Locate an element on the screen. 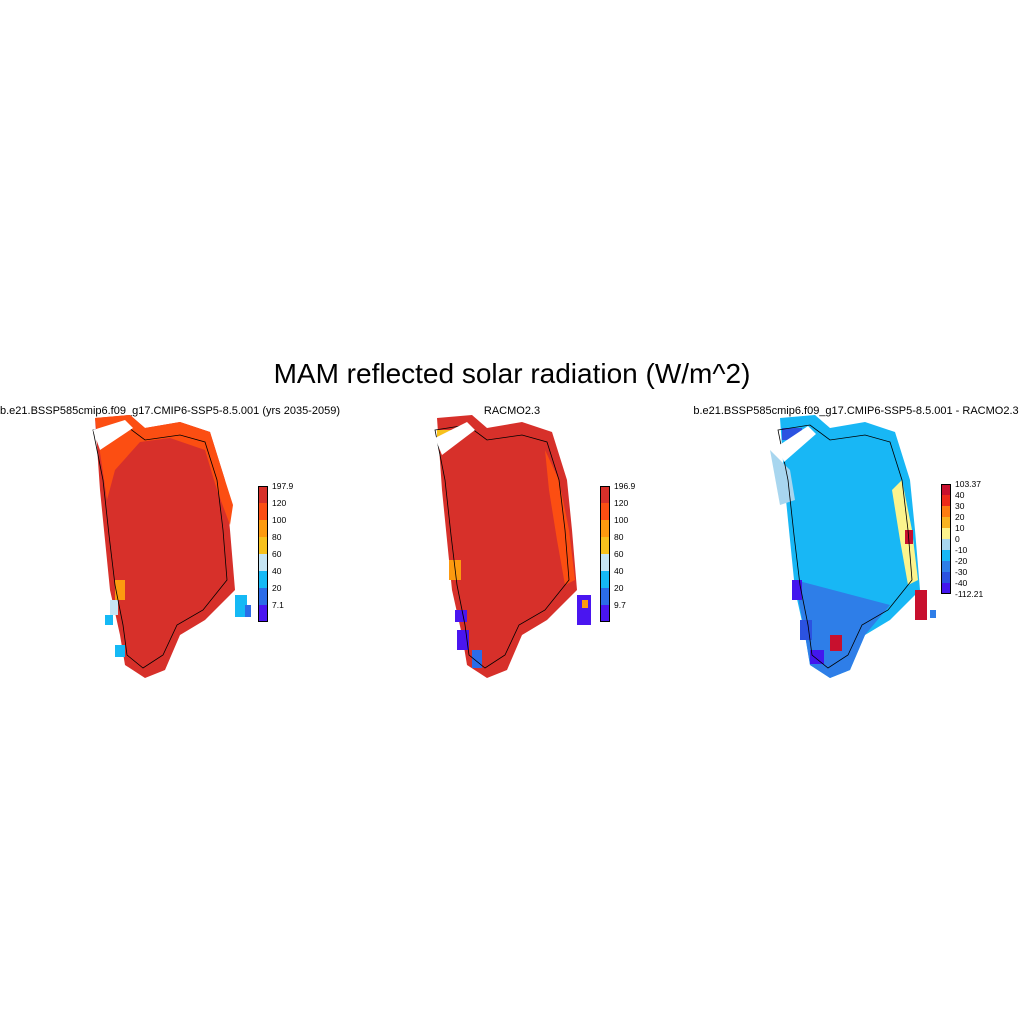  colorbar-label: -10 is located at coordinates (961, 550).